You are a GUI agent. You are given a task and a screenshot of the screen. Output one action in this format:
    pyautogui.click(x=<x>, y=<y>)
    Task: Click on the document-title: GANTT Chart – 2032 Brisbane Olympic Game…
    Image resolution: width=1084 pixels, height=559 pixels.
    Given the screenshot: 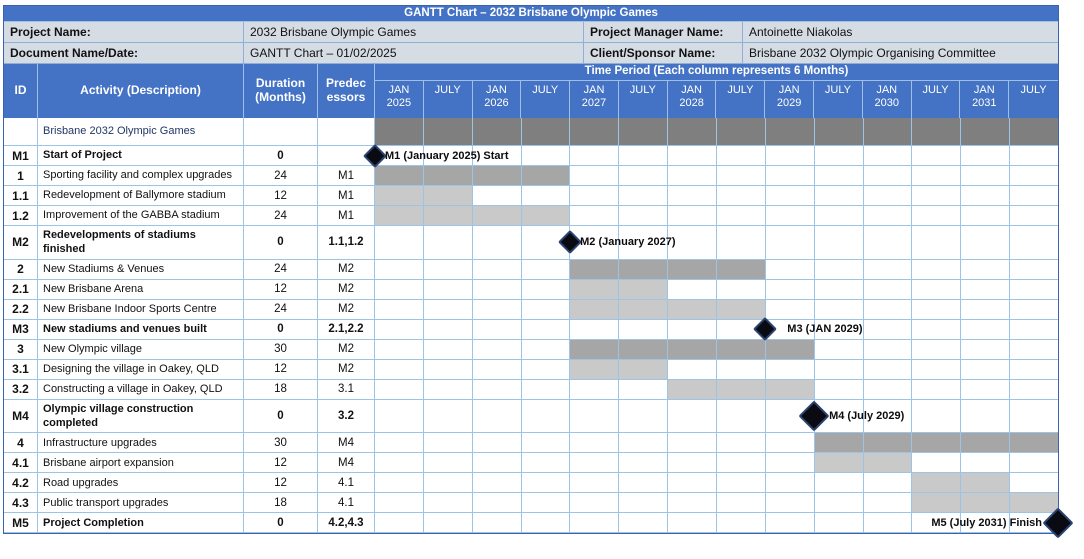 What is the action you would take?
    pyautogui.click(x=531, y=14)
    